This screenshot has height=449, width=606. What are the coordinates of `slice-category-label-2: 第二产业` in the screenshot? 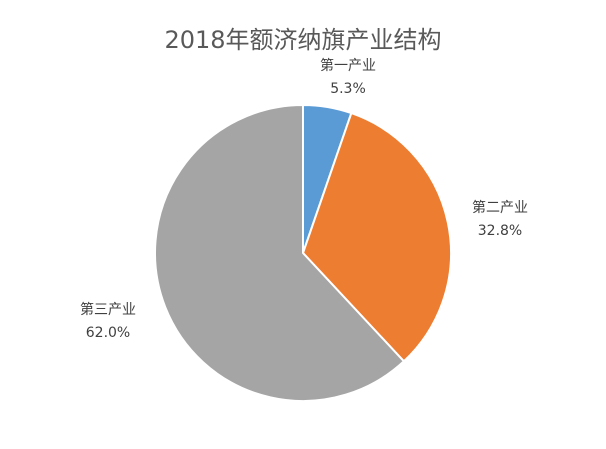 It's located at (500, 207).